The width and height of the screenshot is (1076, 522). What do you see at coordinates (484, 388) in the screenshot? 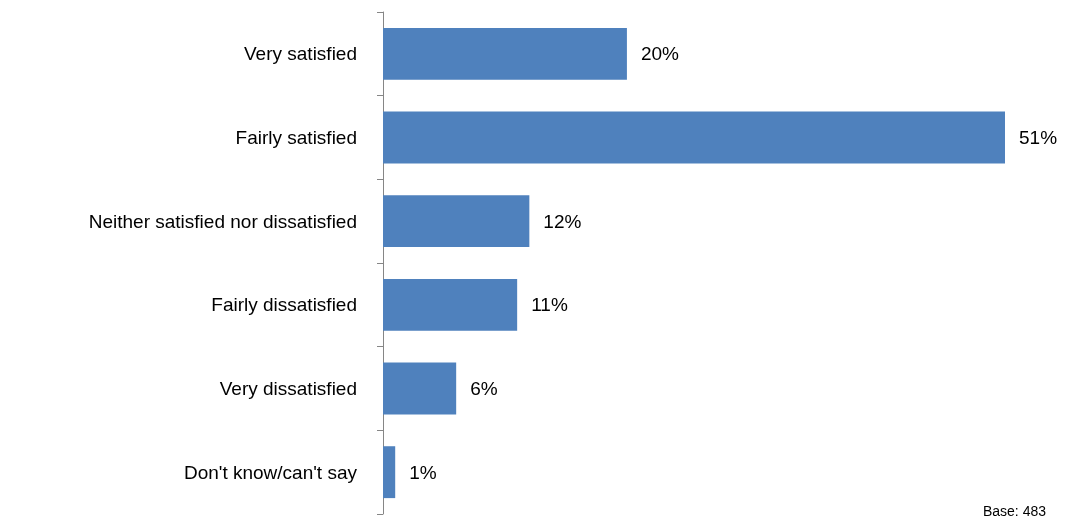
I see `data-label: 6%` at bounding box center [484, 388].